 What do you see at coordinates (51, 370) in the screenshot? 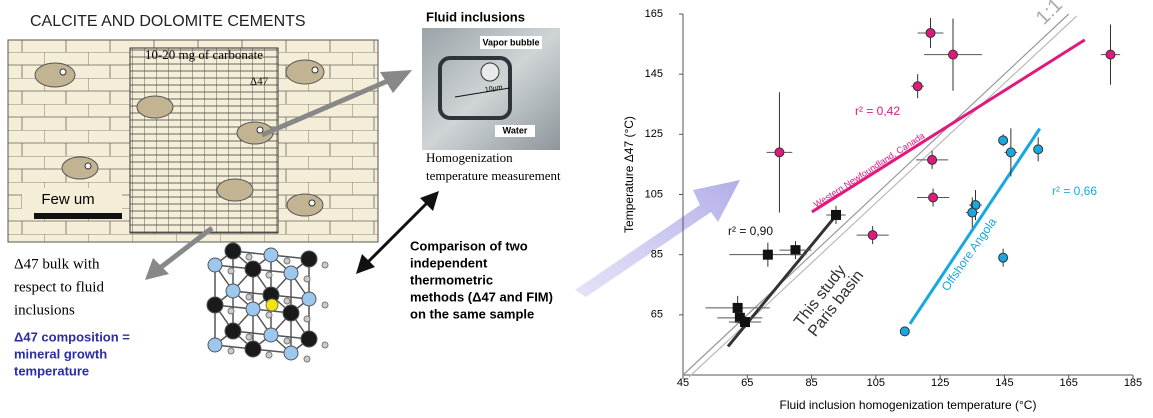
I see `composition-caption: temperature` at bounding box center [51, 370].